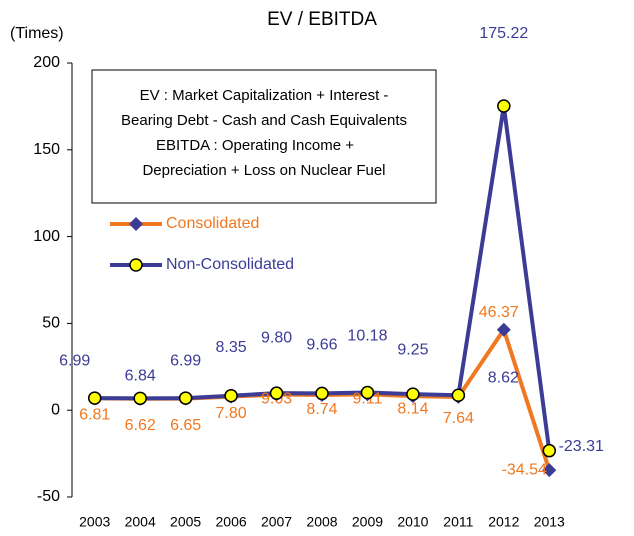 The height and width of the screenshot is (536, 634). Describe the element at coordinates (321, 409) in the screenshot. I see `data-label: 8.74` at that location.